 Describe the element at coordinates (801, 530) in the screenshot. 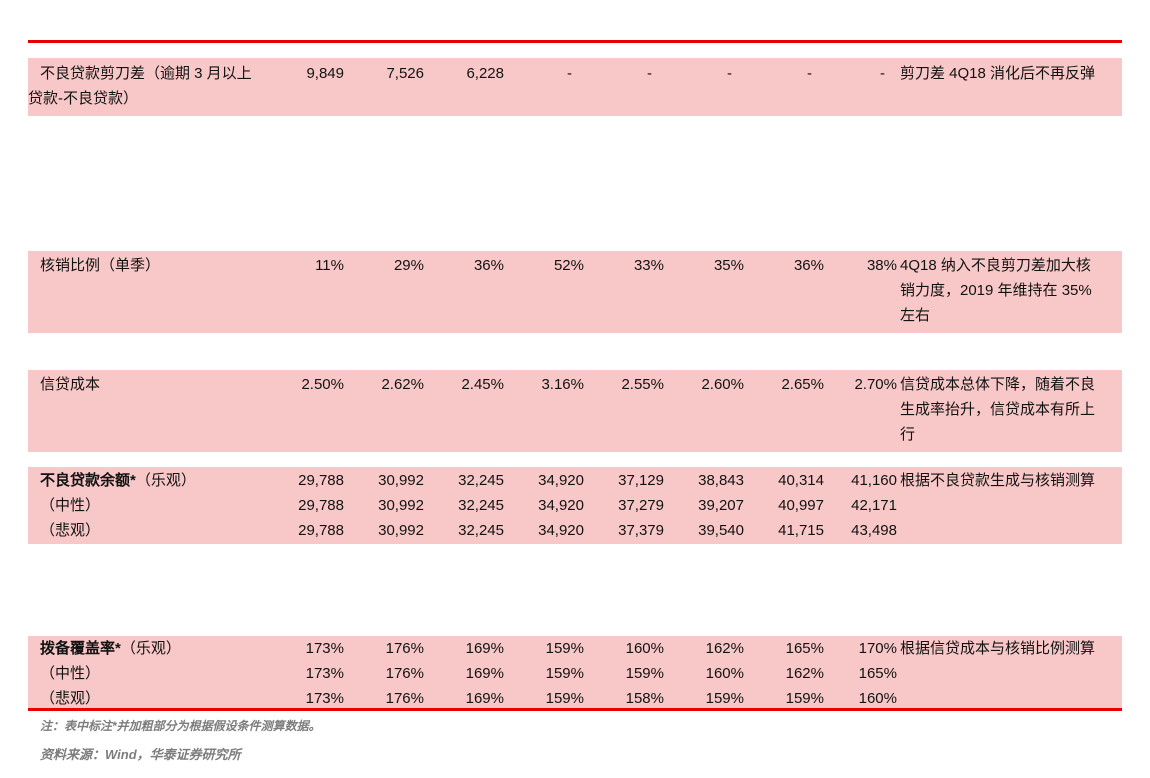

I see `cell-value: 41,715` at that location.